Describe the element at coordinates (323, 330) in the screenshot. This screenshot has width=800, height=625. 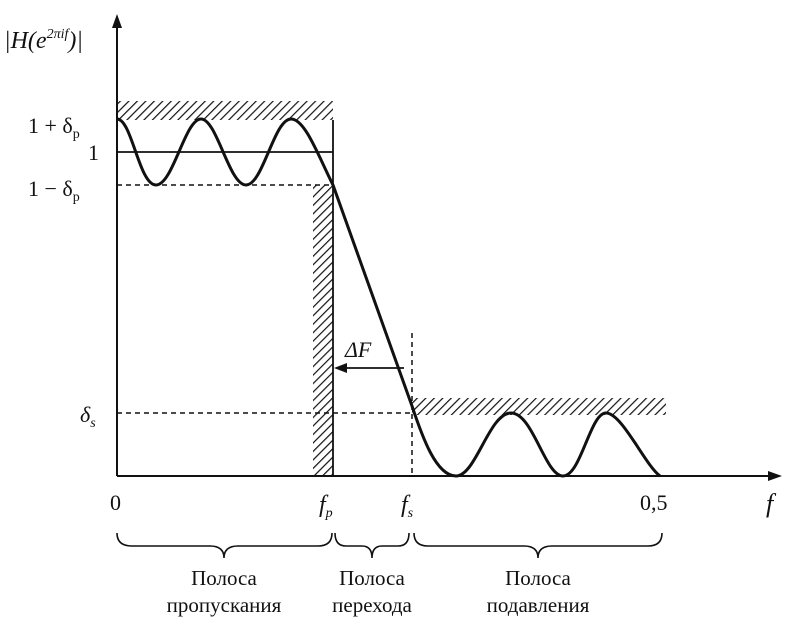
I see `passband-edge-hatch` at that location.